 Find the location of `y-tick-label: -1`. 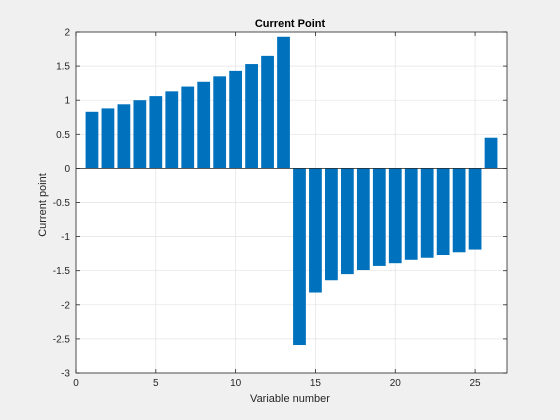

y-tick-label: -1 is located at coordinates (65, 237).